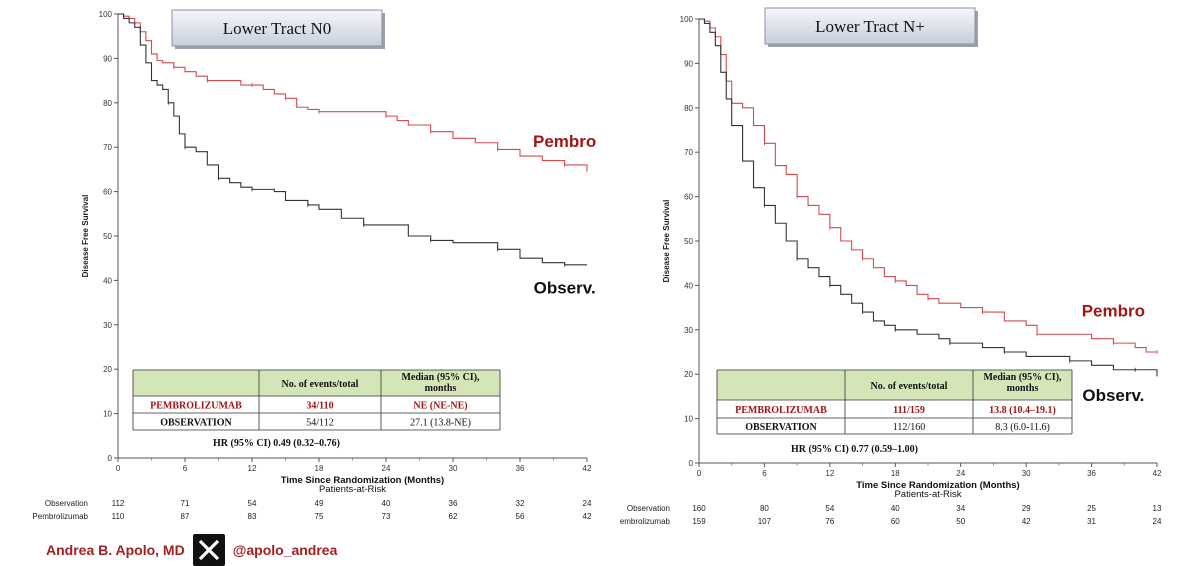 This screenshot has width=1200, height=566. I want to click on table-row-events: 34/110, so click(319, 406).